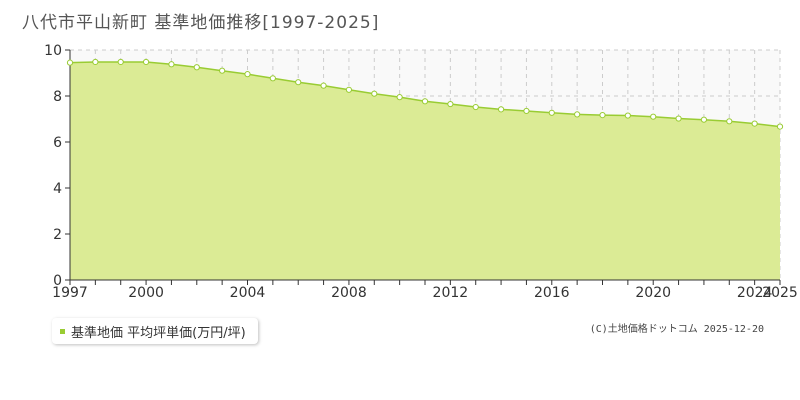 This screenshot has width=800, height=400. Describe the element at coordinates (57, 189) in the screenshot. I see `y-tick-label: 4` at that location.